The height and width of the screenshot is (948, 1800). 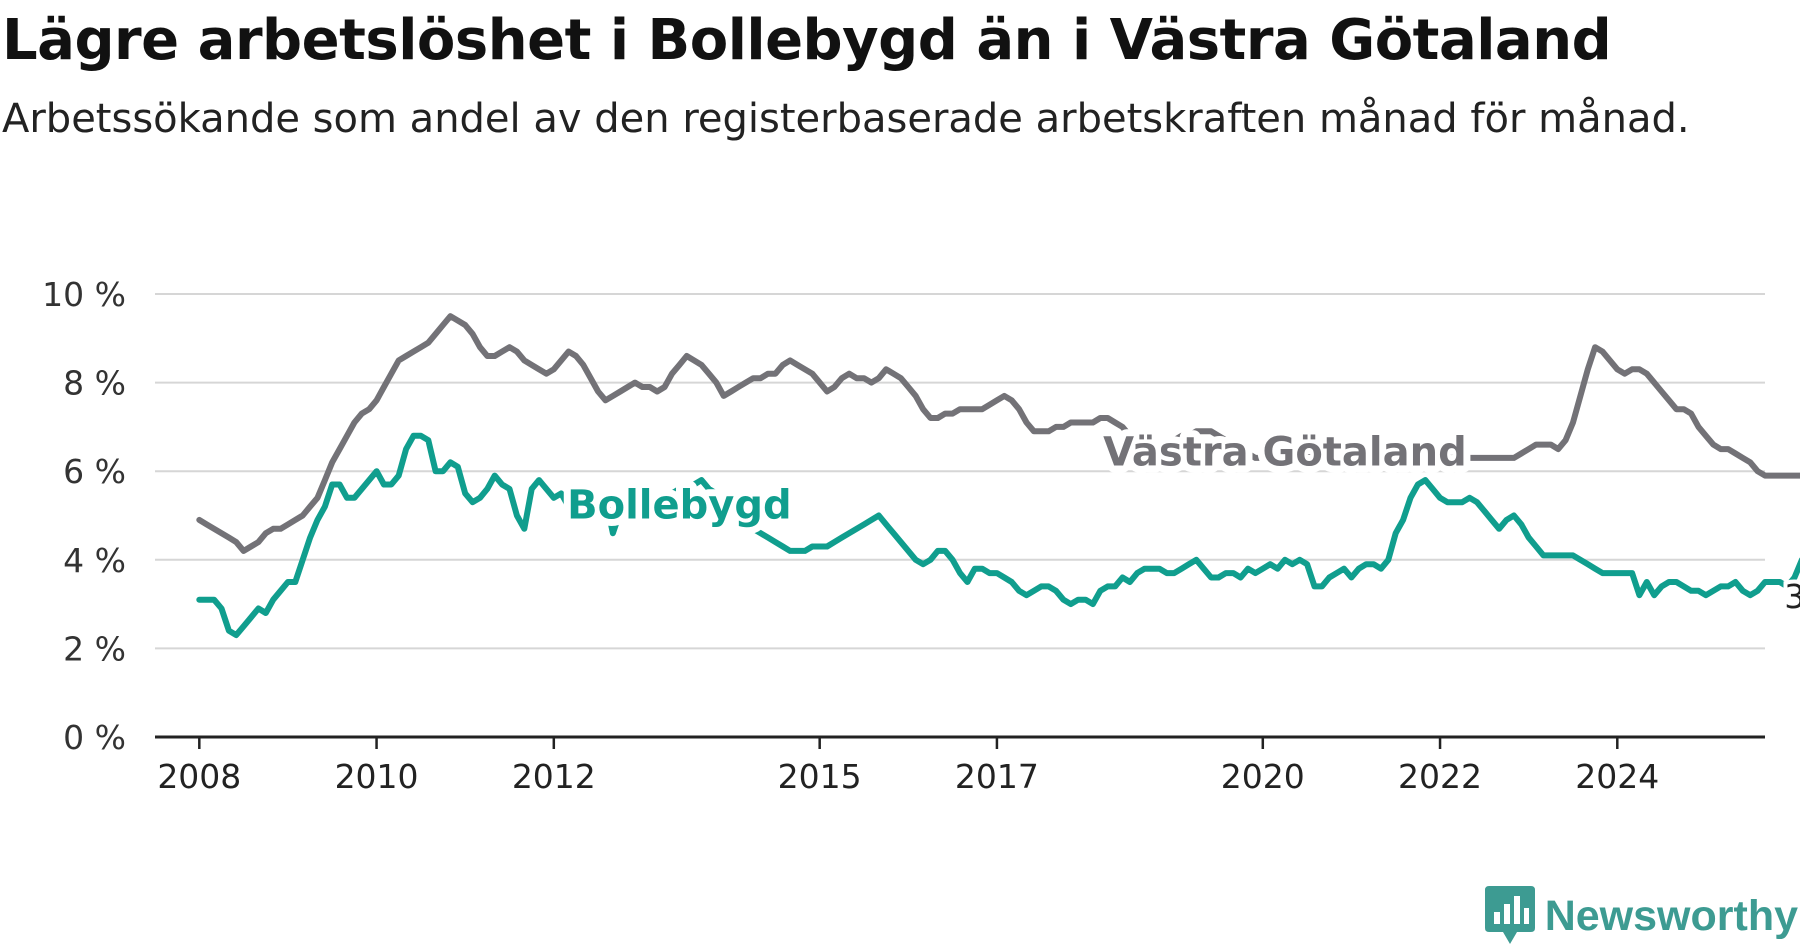 What do you see at coordinates (84, 294) in the screenshot?
I see `y-tick-label: 10 %` at bounding box center [84, 294].